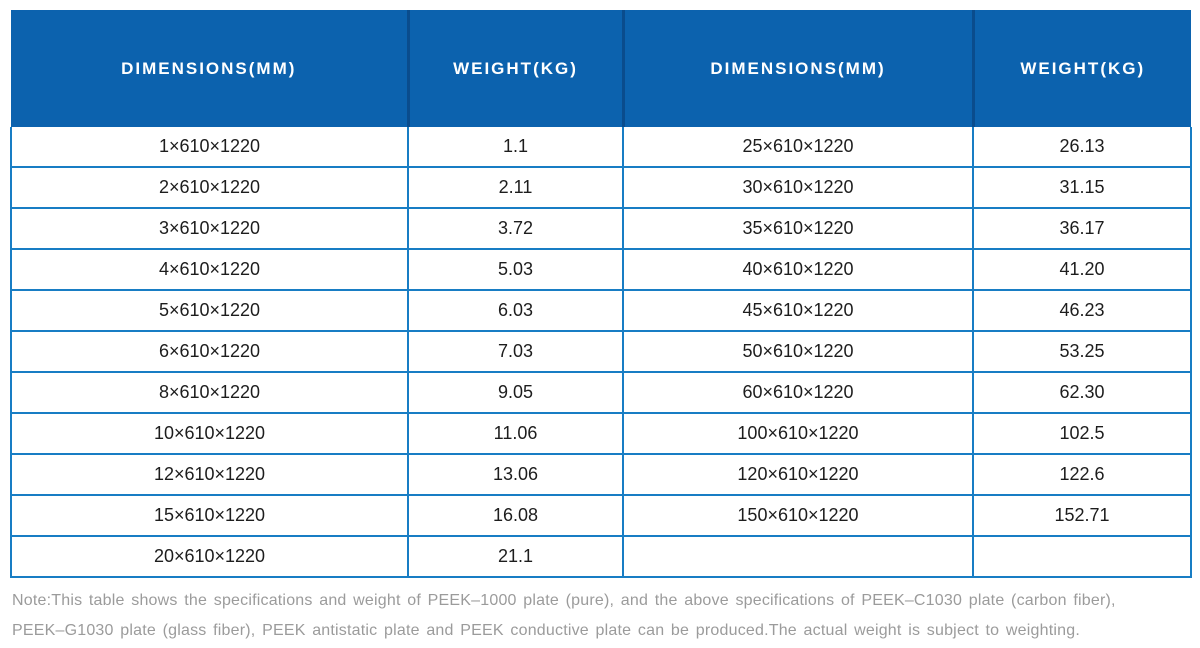 The height and width of the screenshot is (648, 1200). I want to click on dimensions-cell: 150×610×1220, so click(798, 515).